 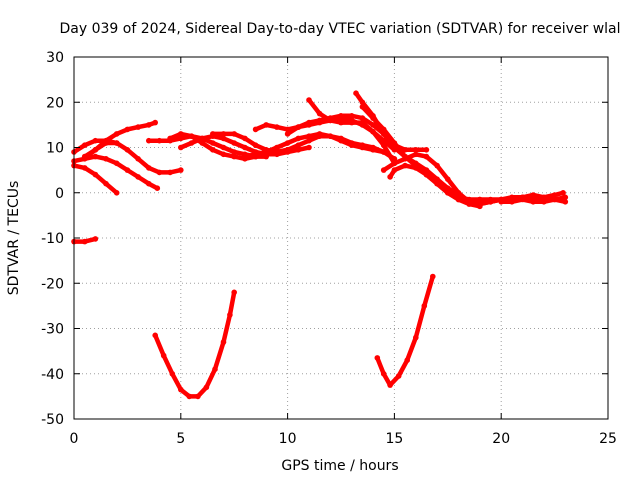 I want to click on y-tick-label: -40, so click(x=52, y=375).